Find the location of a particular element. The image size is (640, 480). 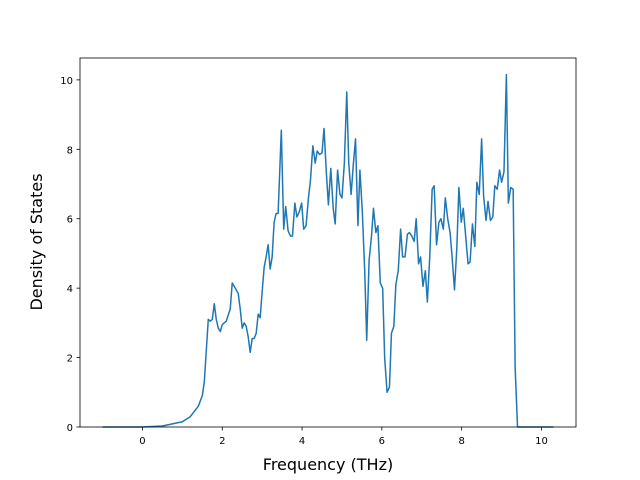

y-tick-label: 6 is located at coordinates (70, 220).